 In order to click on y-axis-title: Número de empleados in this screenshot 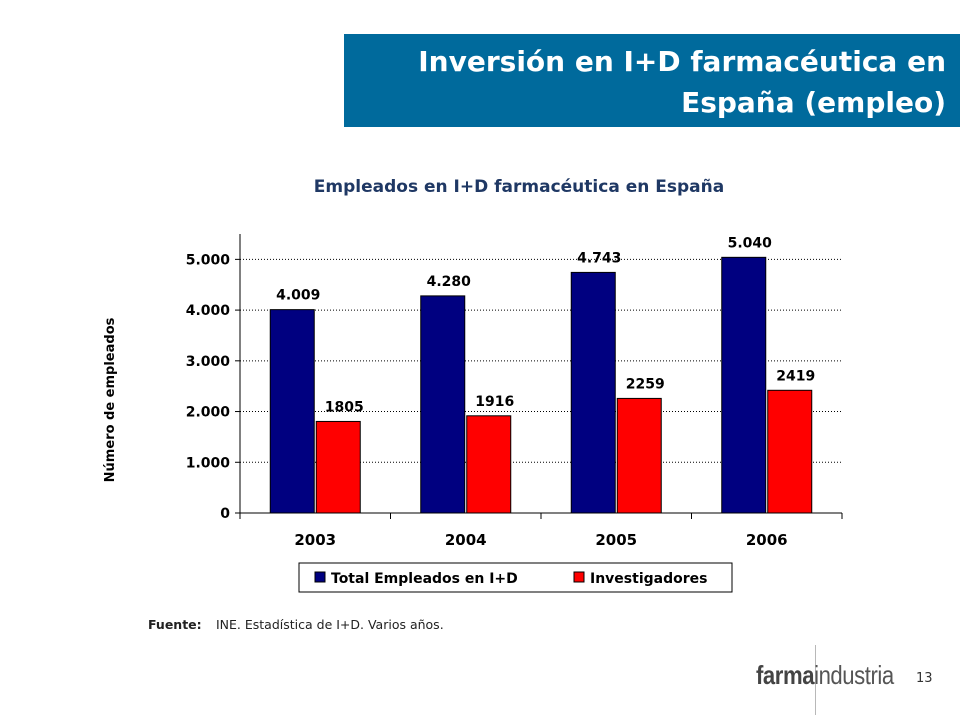, I will do `click(110, 399)`.